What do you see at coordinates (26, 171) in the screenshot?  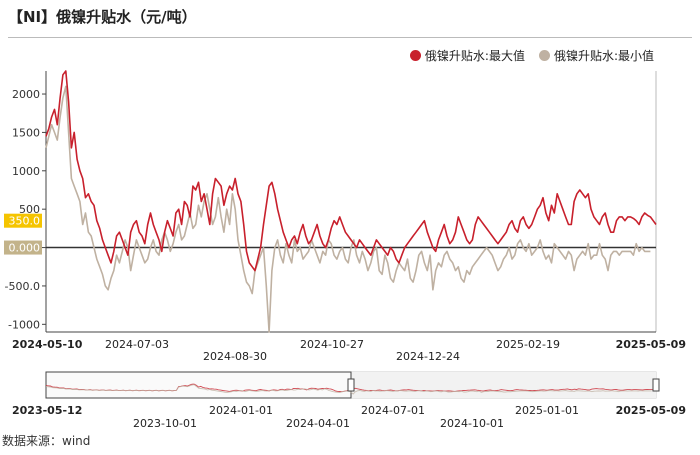 I see `y-tick-label: 1000` at bounding box center [26, 171].